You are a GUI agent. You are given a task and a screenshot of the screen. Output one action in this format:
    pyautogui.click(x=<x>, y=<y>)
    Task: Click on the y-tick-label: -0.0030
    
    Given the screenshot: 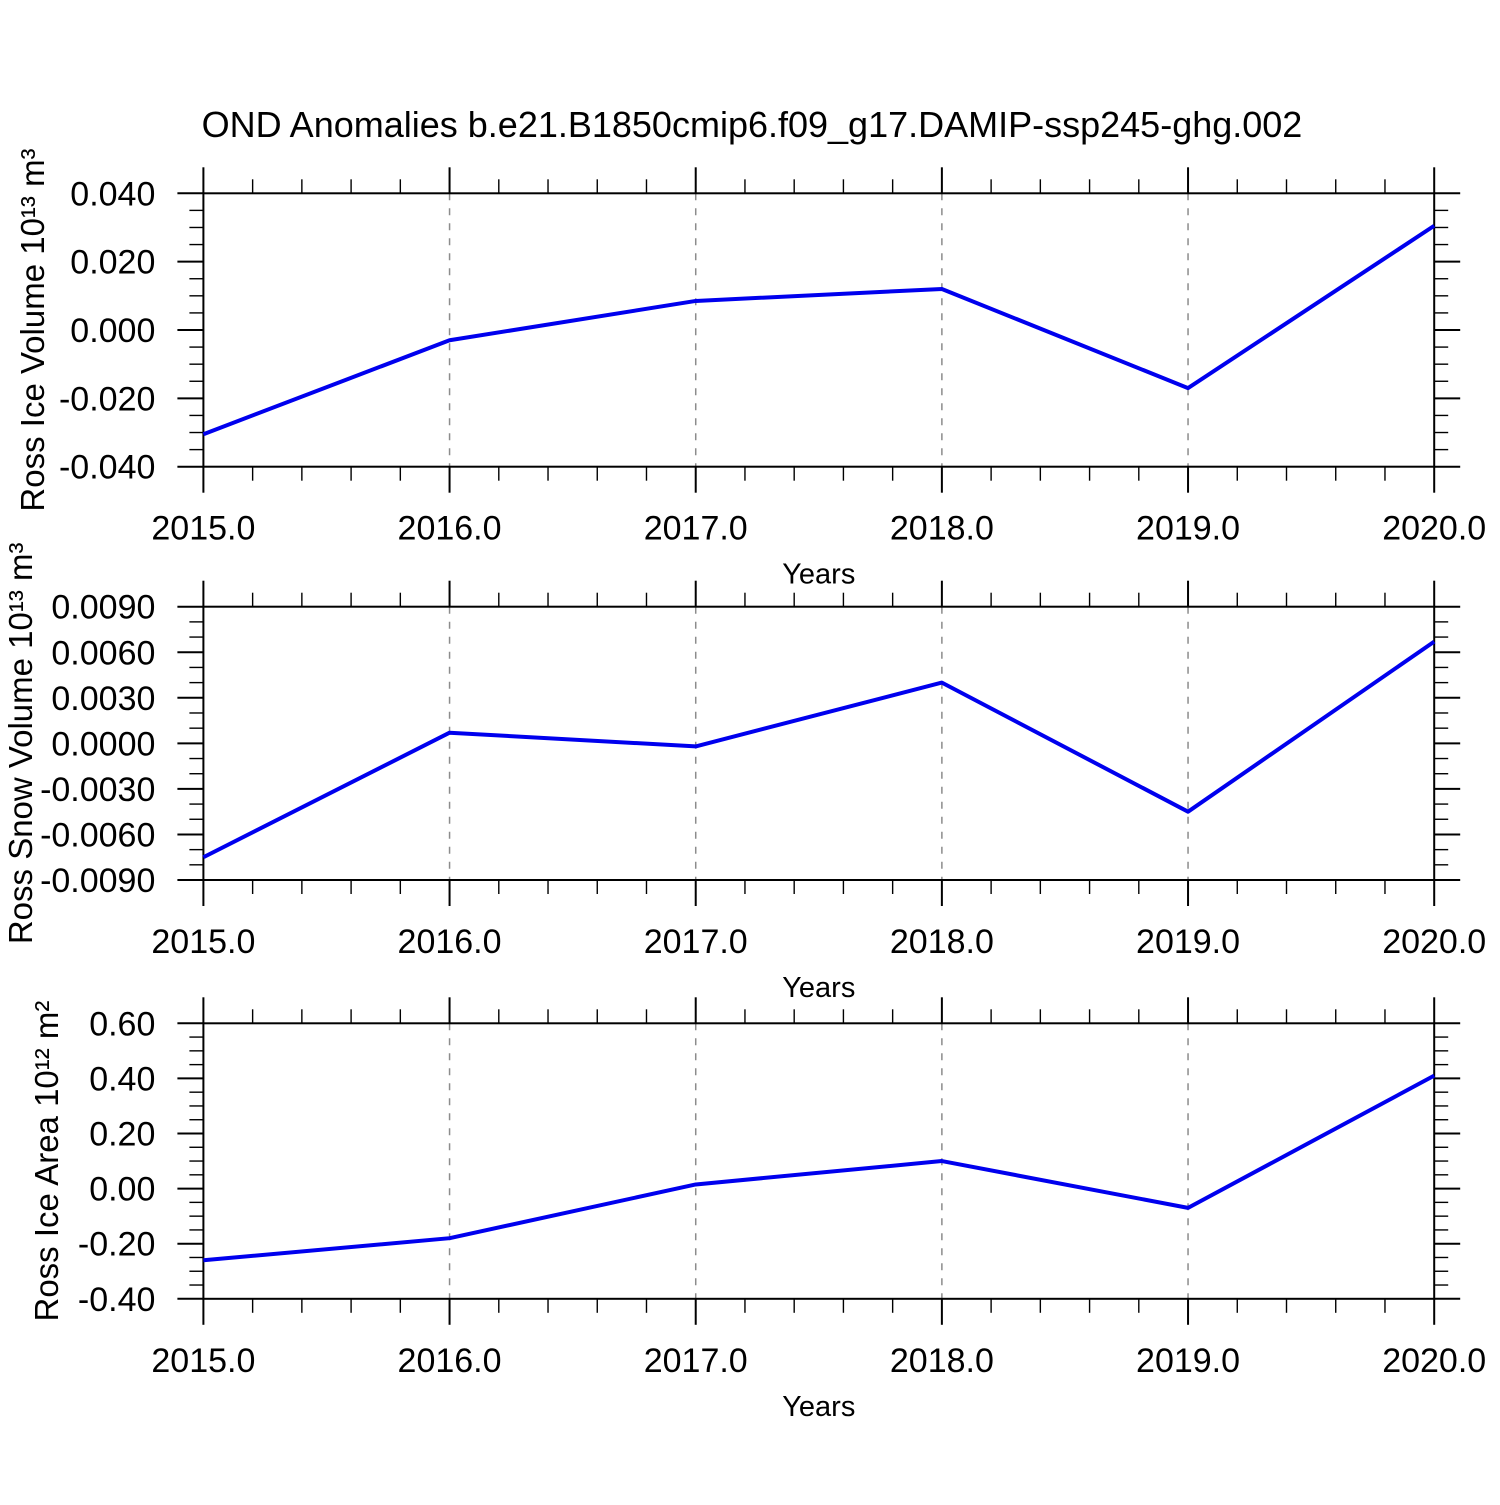 What is the action you would take?
    pyautogui.click(x=97, y=790)
    